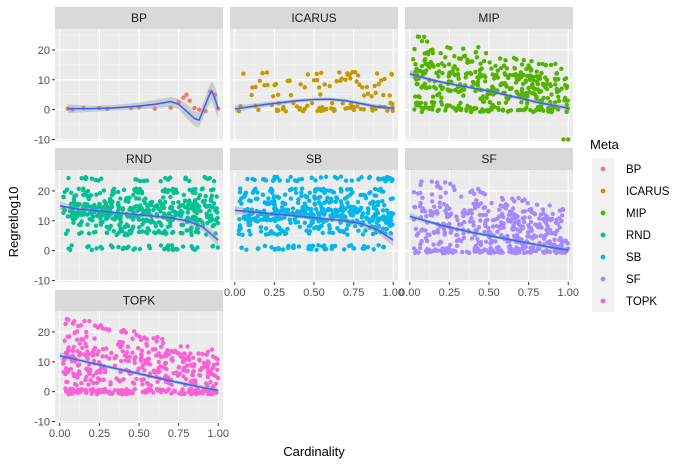 The width and height of the screenshot is (688, 466). Describe the element at coordinates (634, 258) in the screenshot. I see `legend-label-sb: SB` at that location.